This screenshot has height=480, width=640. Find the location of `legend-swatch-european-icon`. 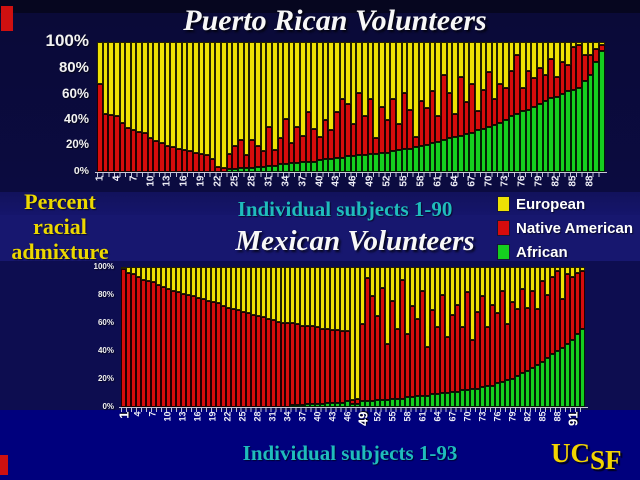

legend-swatch-european-icon is located at coordinates (503, 204).